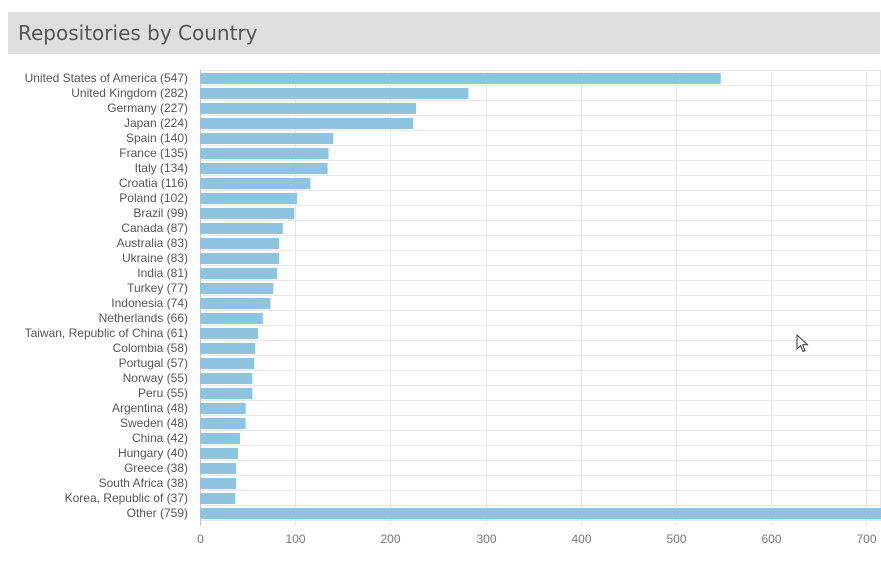 The image size is (881, 584). I want to click on category-label: Brazil (99), so click(160, 213).